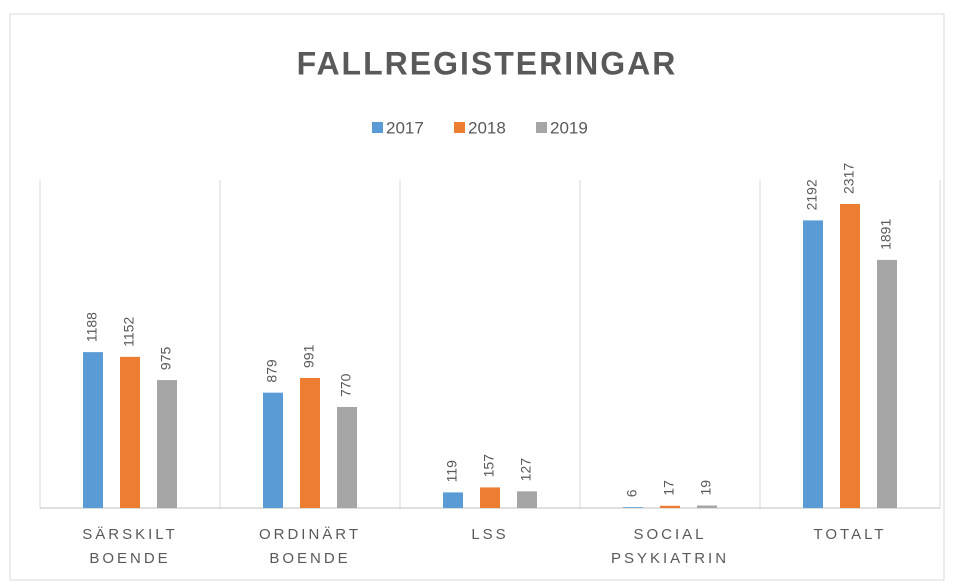 The height and width of the screenshot is (584, 957). Describe the element at coordinates (569, 127) in the screenshot. I see `legend-label: 2019` at that location.